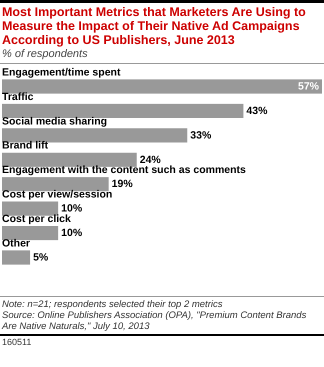  I want to click on y-tick-label: Engagement/time spent, so click(61, 72).